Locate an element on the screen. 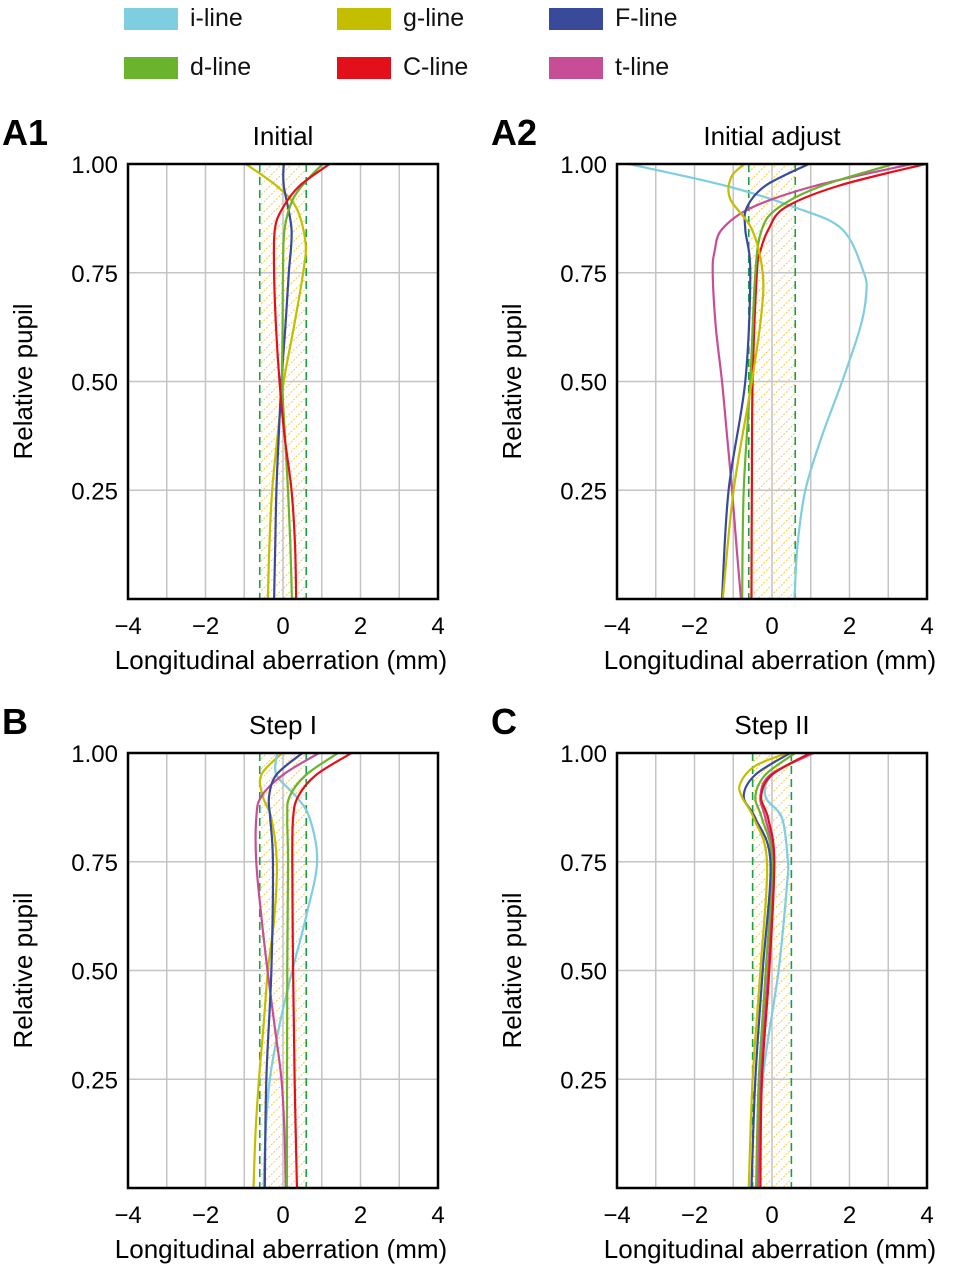 Image resolution: width=955 pixels, height=1268 pixels. legend-label: F-line is located at coordinates (646, 18).